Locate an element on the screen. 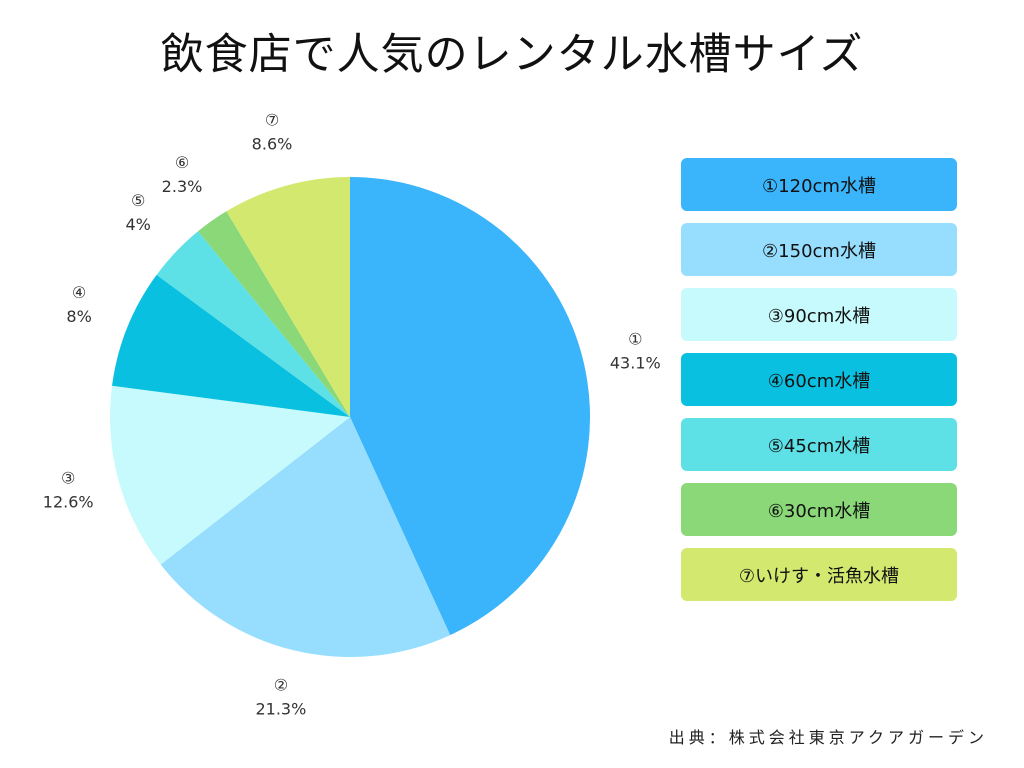  slice-marker-6: ⑥ is located at coordinates (182, 162).